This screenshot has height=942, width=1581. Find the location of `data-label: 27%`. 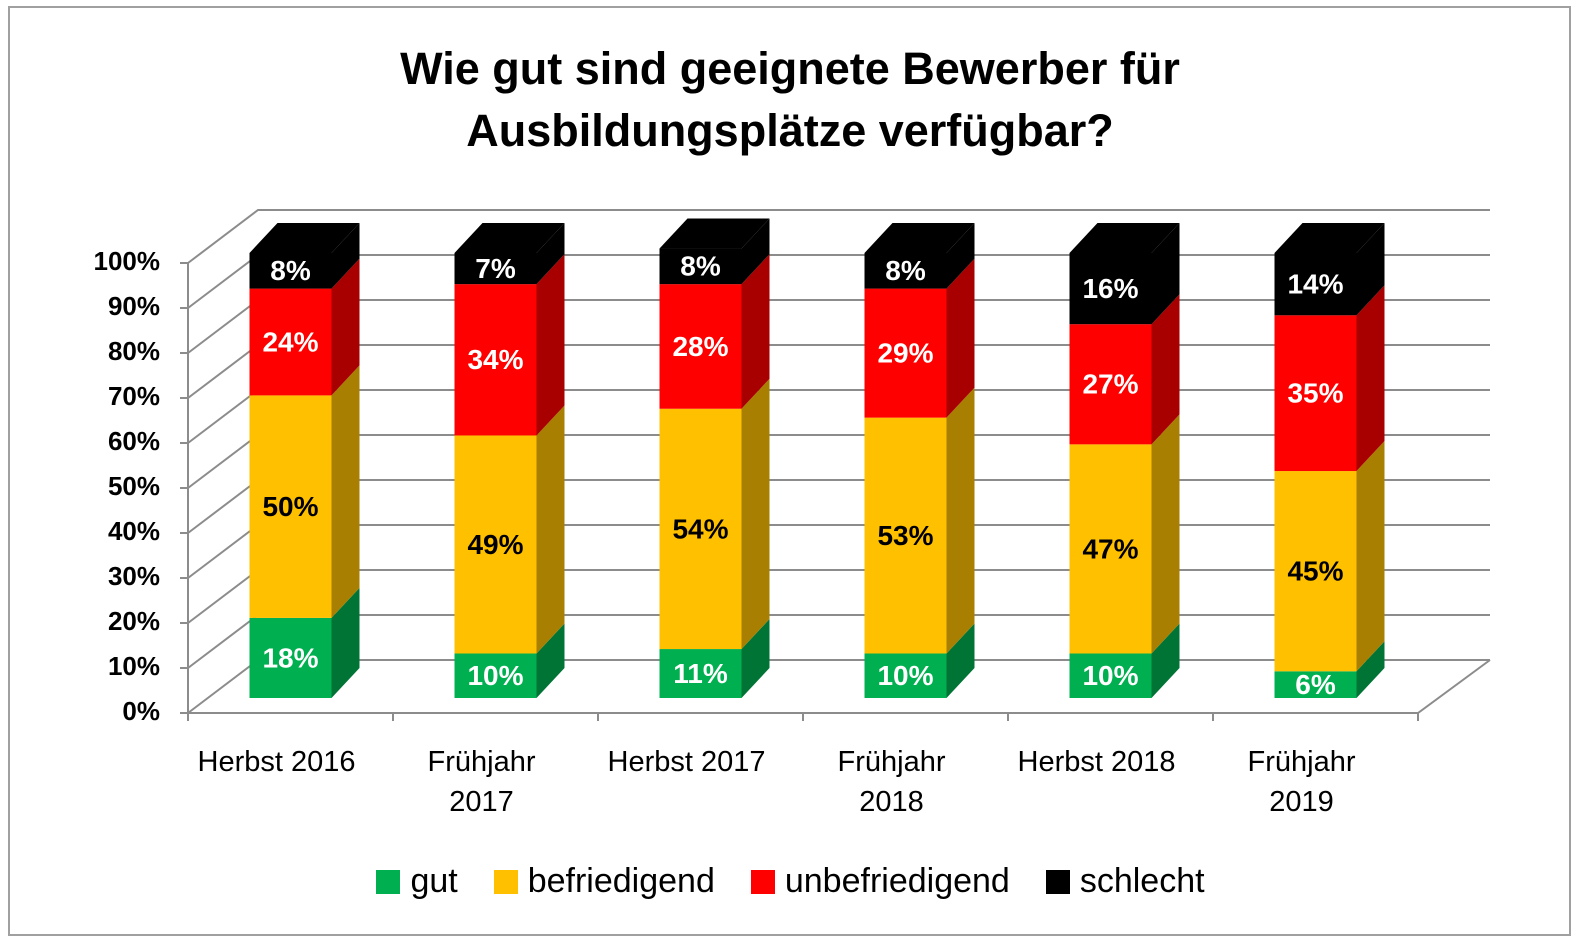

data-label: 27% is located at coordinates (1110, 384).